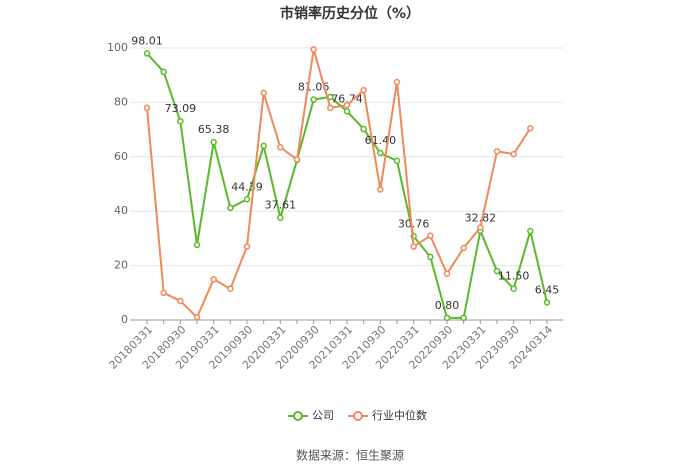 This screenshot has height=473, width=700. I want to click on source: 数据来源：恒生聚源, so click(350, 455).